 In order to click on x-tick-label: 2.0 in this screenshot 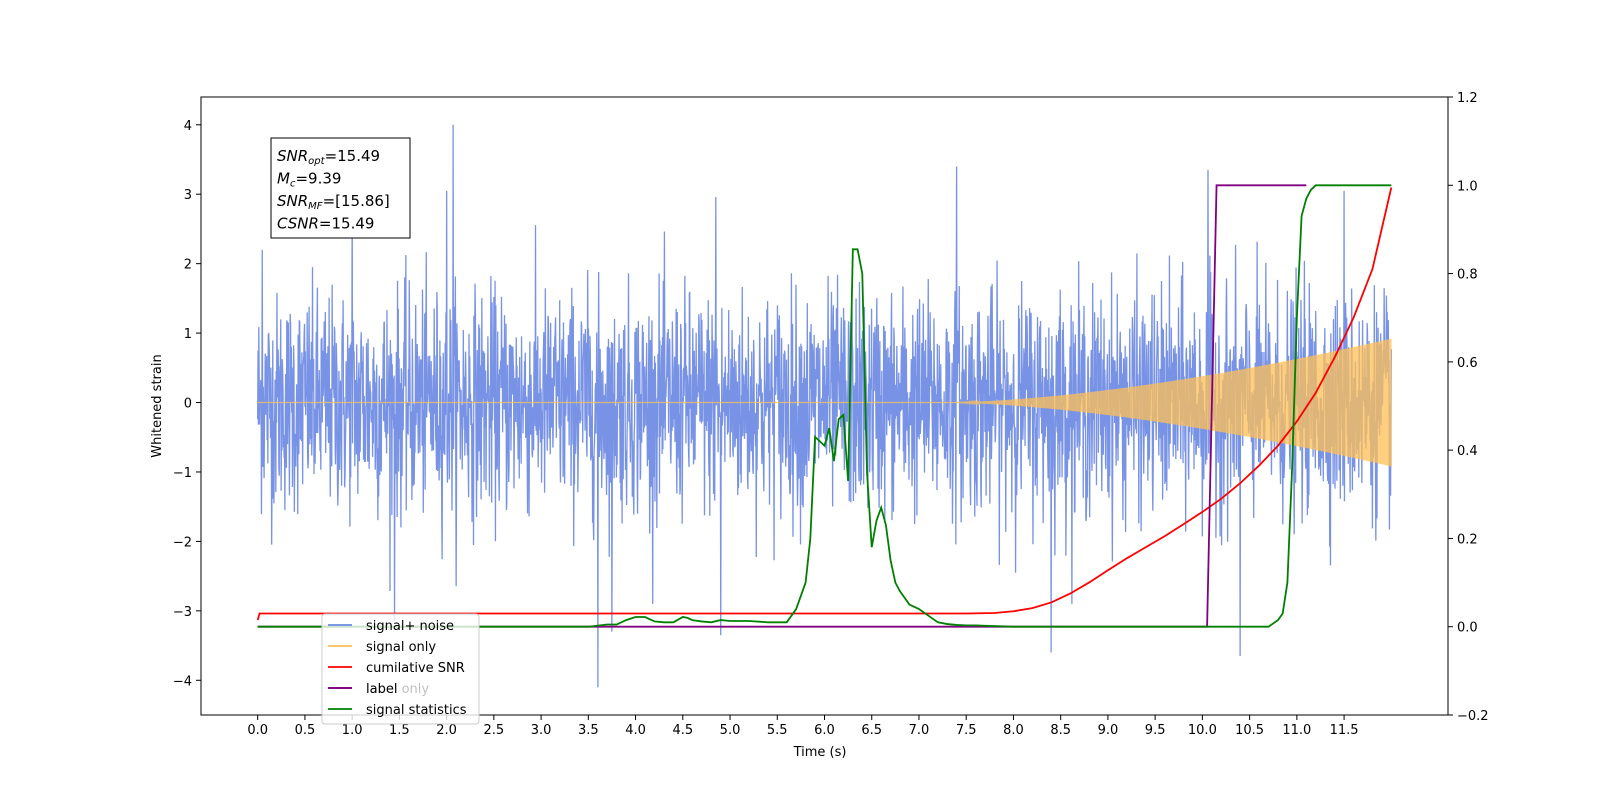, I will do `click(446, 730)`.